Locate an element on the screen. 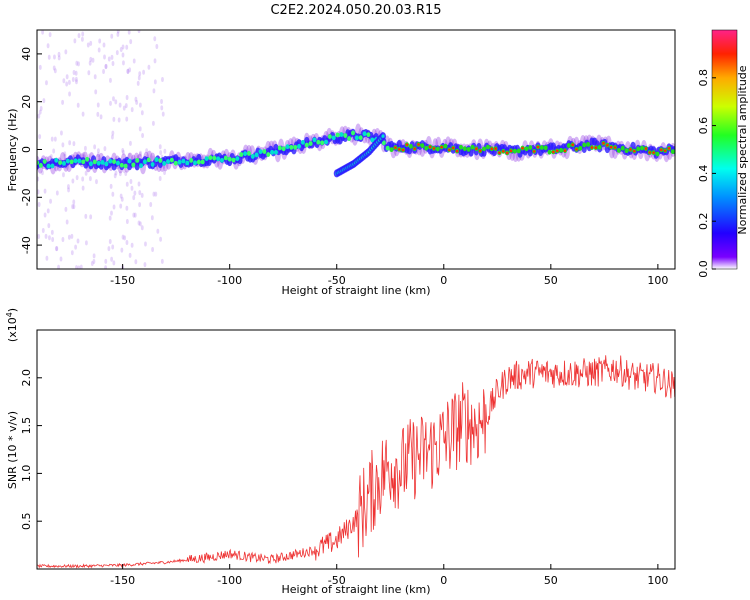 The height and width of the screenshot is (600, 750). x-tick-label: -50 is located at coordinates (337, 280).